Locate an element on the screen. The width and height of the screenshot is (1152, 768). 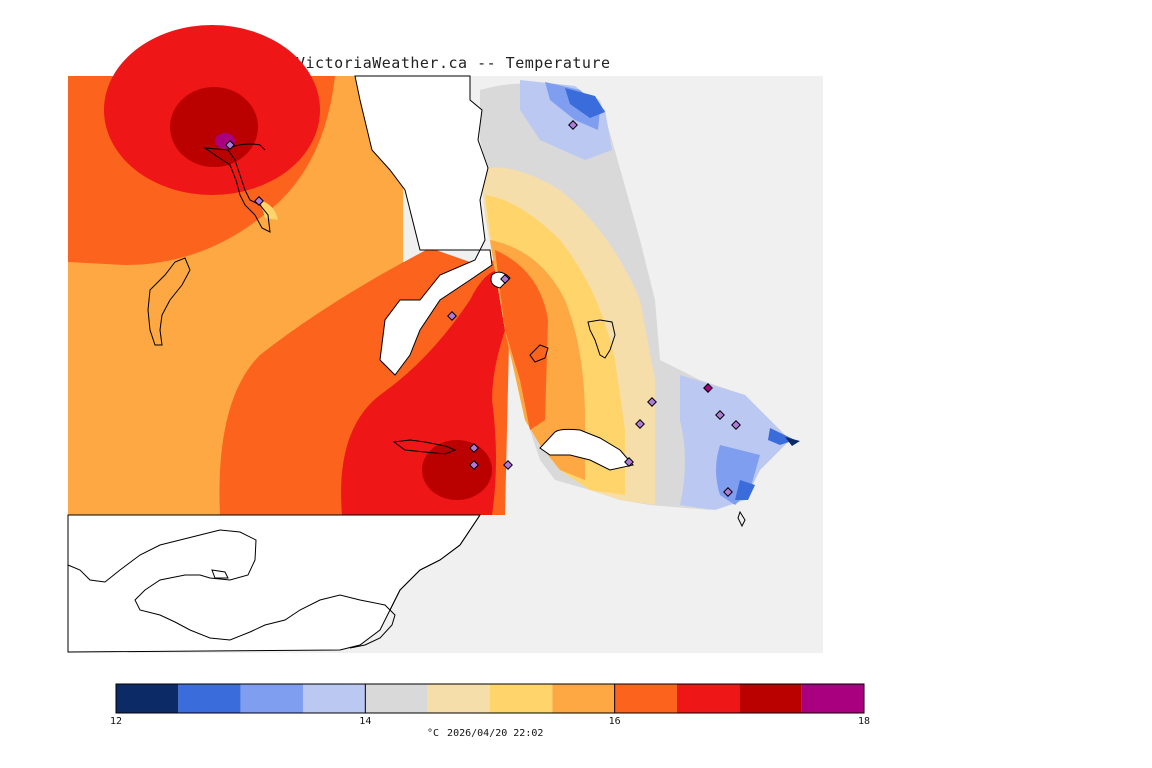
map-title: VictoriaWeather.ca -- Temperature is located at coordinates (453, 63).